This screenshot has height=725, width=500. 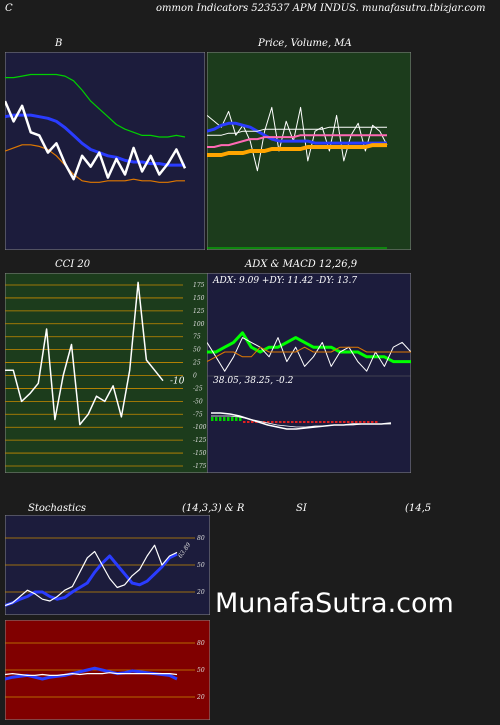 I want to click on cci-tick-label: -175, so click(x=200, y=466).